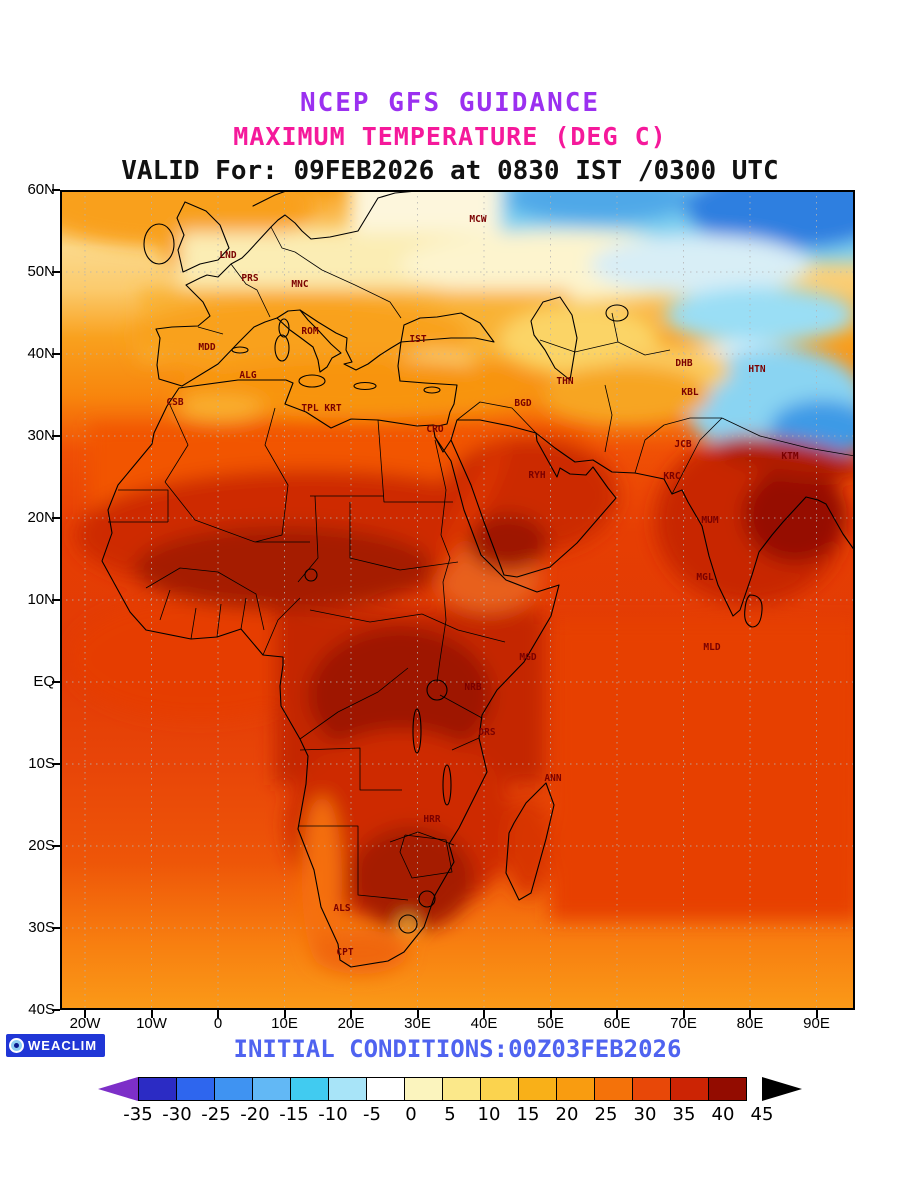 Image resolution: width=900 pixels, height=1200 pixels. Describe the element at coordinates (41, 763) in the screenshot. I see `lat-tick-label: 10S` at that location.